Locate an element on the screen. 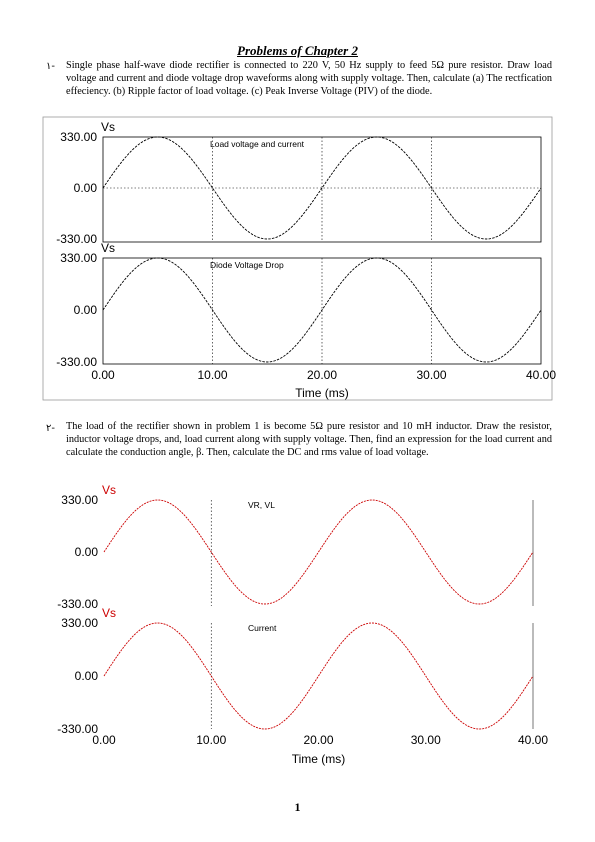 Image resolution: width=595 pixels, height=842 pixels. problem-2-number: ٢- is located at coordinates (50, 428).